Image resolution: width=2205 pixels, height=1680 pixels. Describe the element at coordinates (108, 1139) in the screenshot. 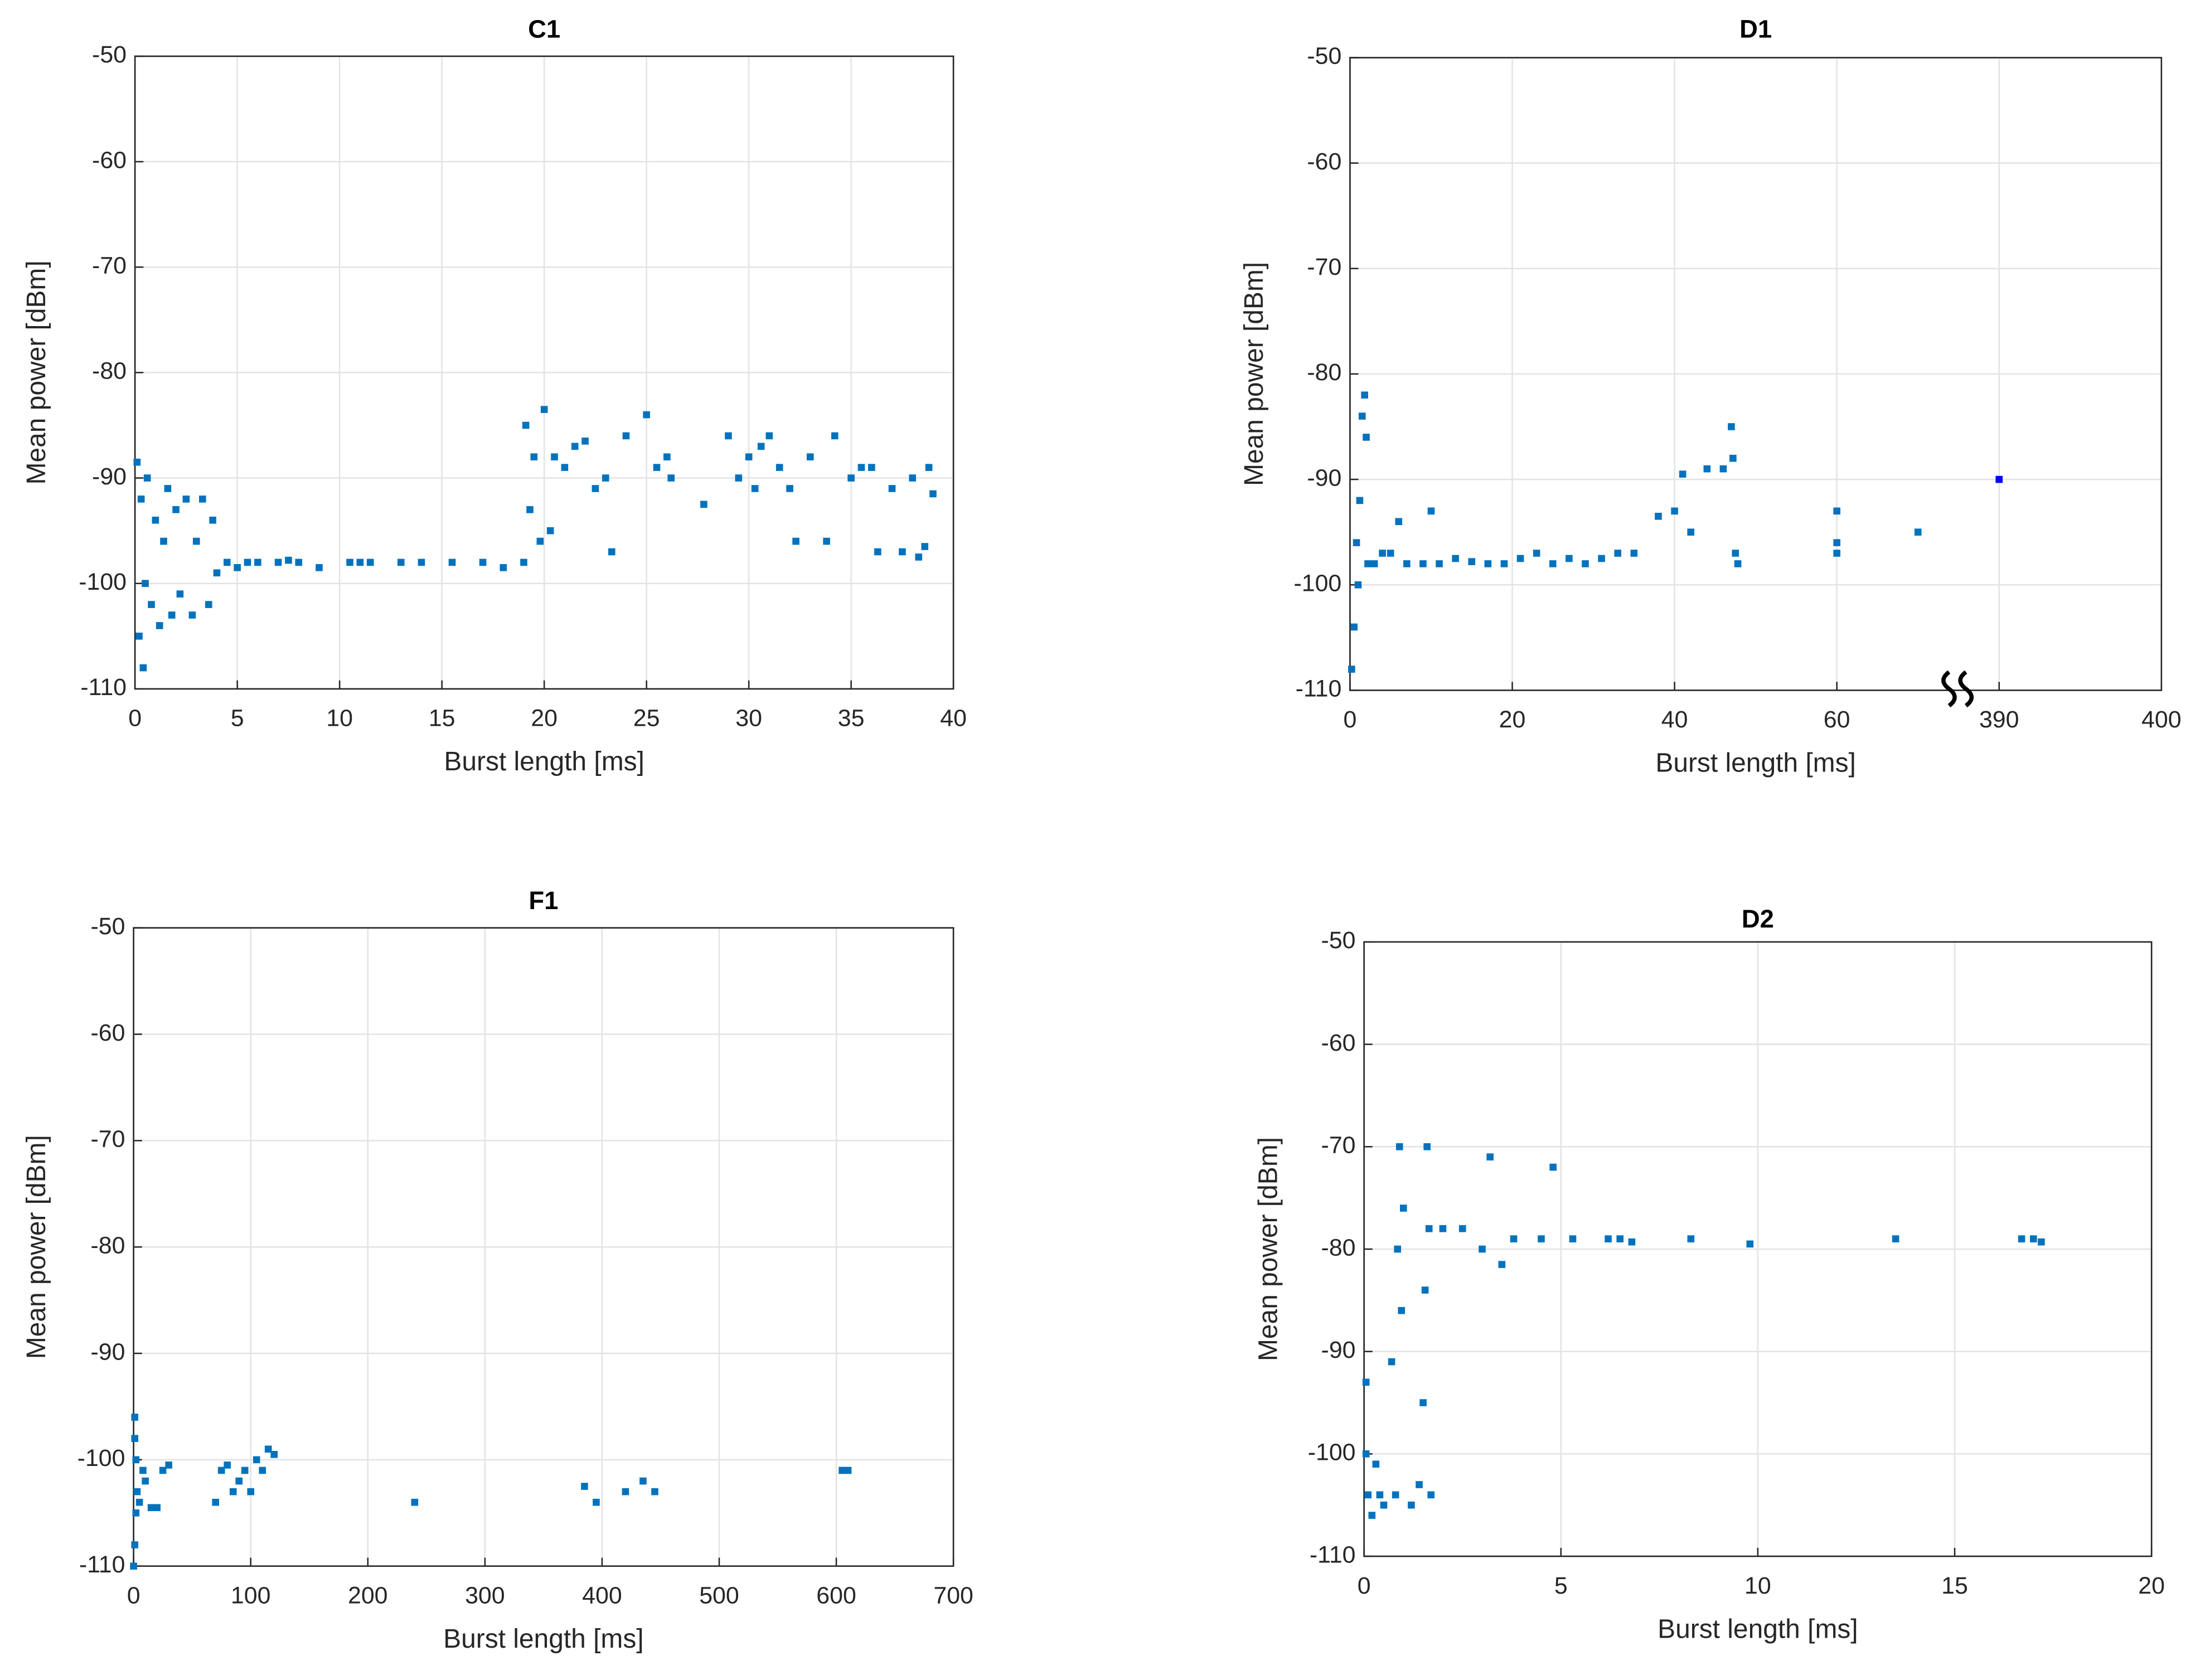

I see `y-tick-label: -70` at that location.